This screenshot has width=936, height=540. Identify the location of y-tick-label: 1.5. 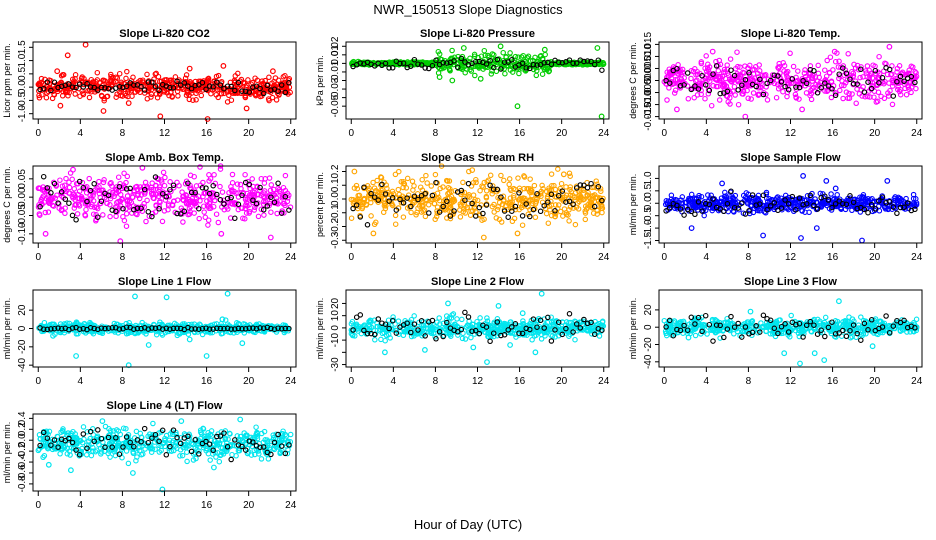
(22, 47).